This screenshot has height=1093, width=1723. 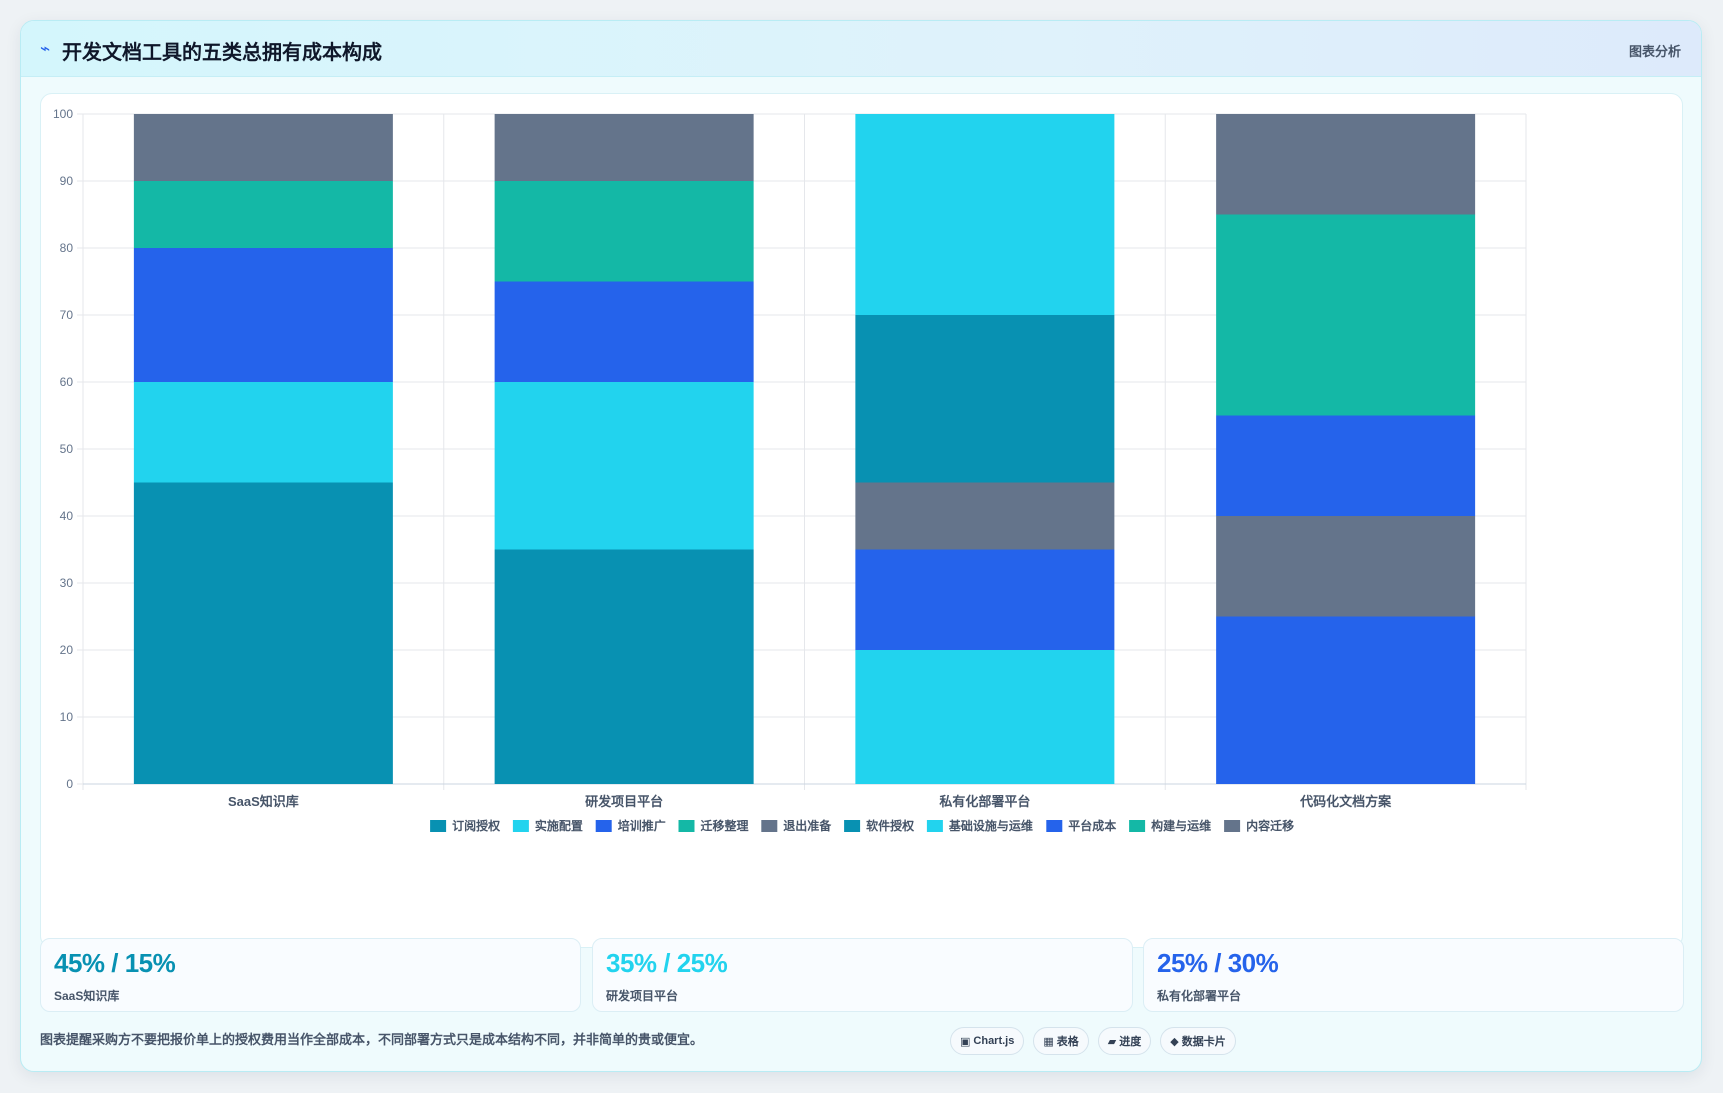 I want to click on pill-table: ▦ 表格, so click(x=1061, y=1041).